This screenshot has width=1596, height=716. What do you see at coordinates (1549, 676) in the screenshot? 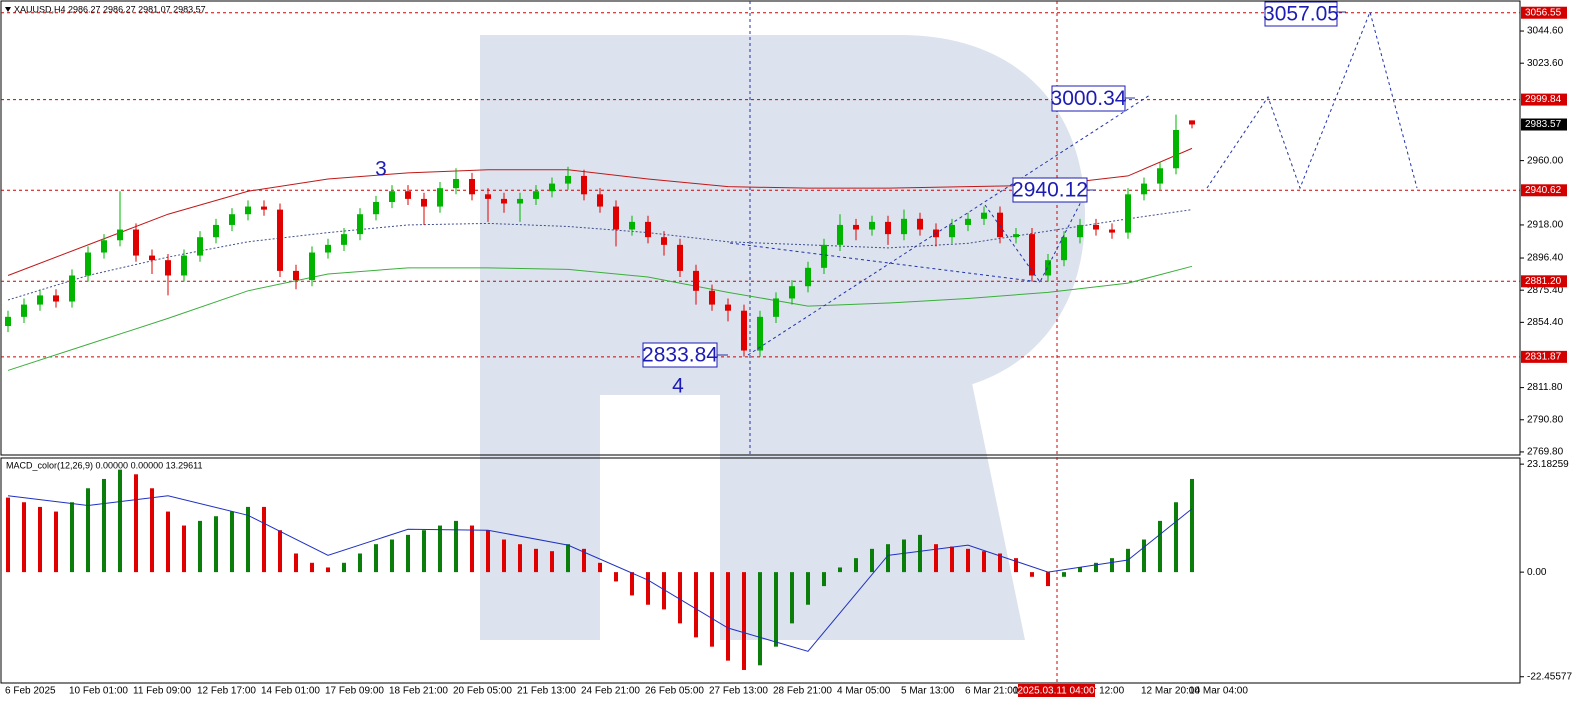
I see `y-tick-label: -22.45577` at bounding box center [1549, 676].